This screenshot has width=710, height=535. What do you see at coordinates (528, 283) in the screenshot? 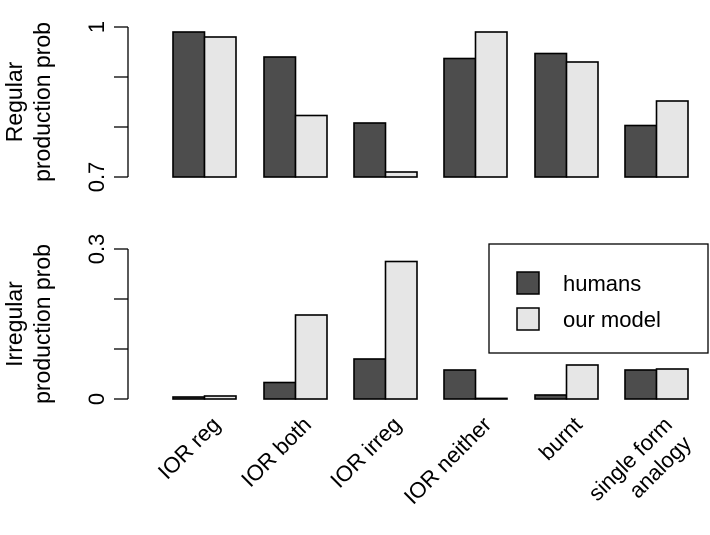
I see `legend-swatch-humans` at bounding box center [528, 283].